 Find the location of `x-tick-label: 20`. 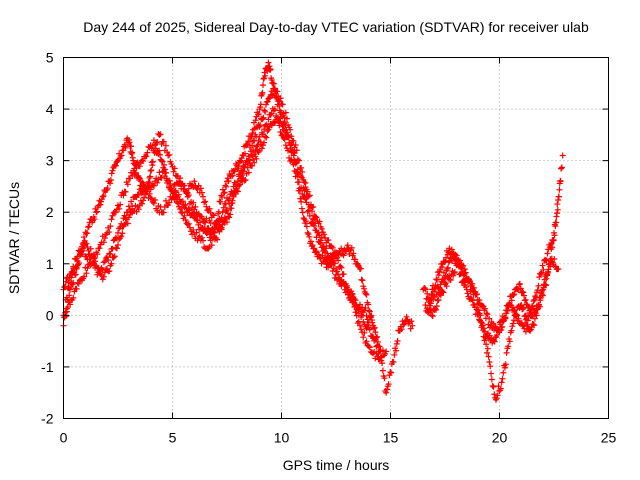

x-tick-label: 20 is located at coordinates (500, 438).